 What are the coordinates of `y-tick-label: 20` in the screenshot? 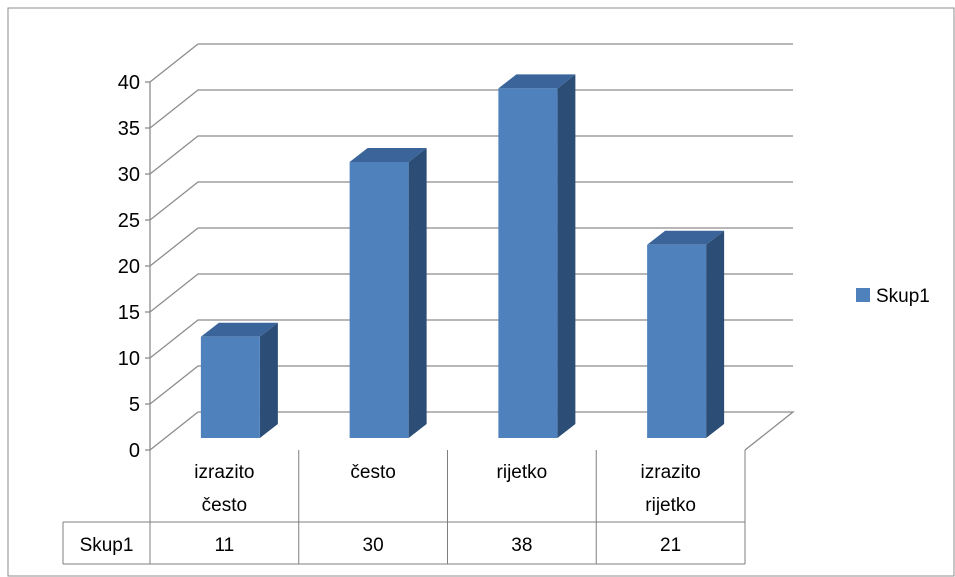 It's located at (129, 267).